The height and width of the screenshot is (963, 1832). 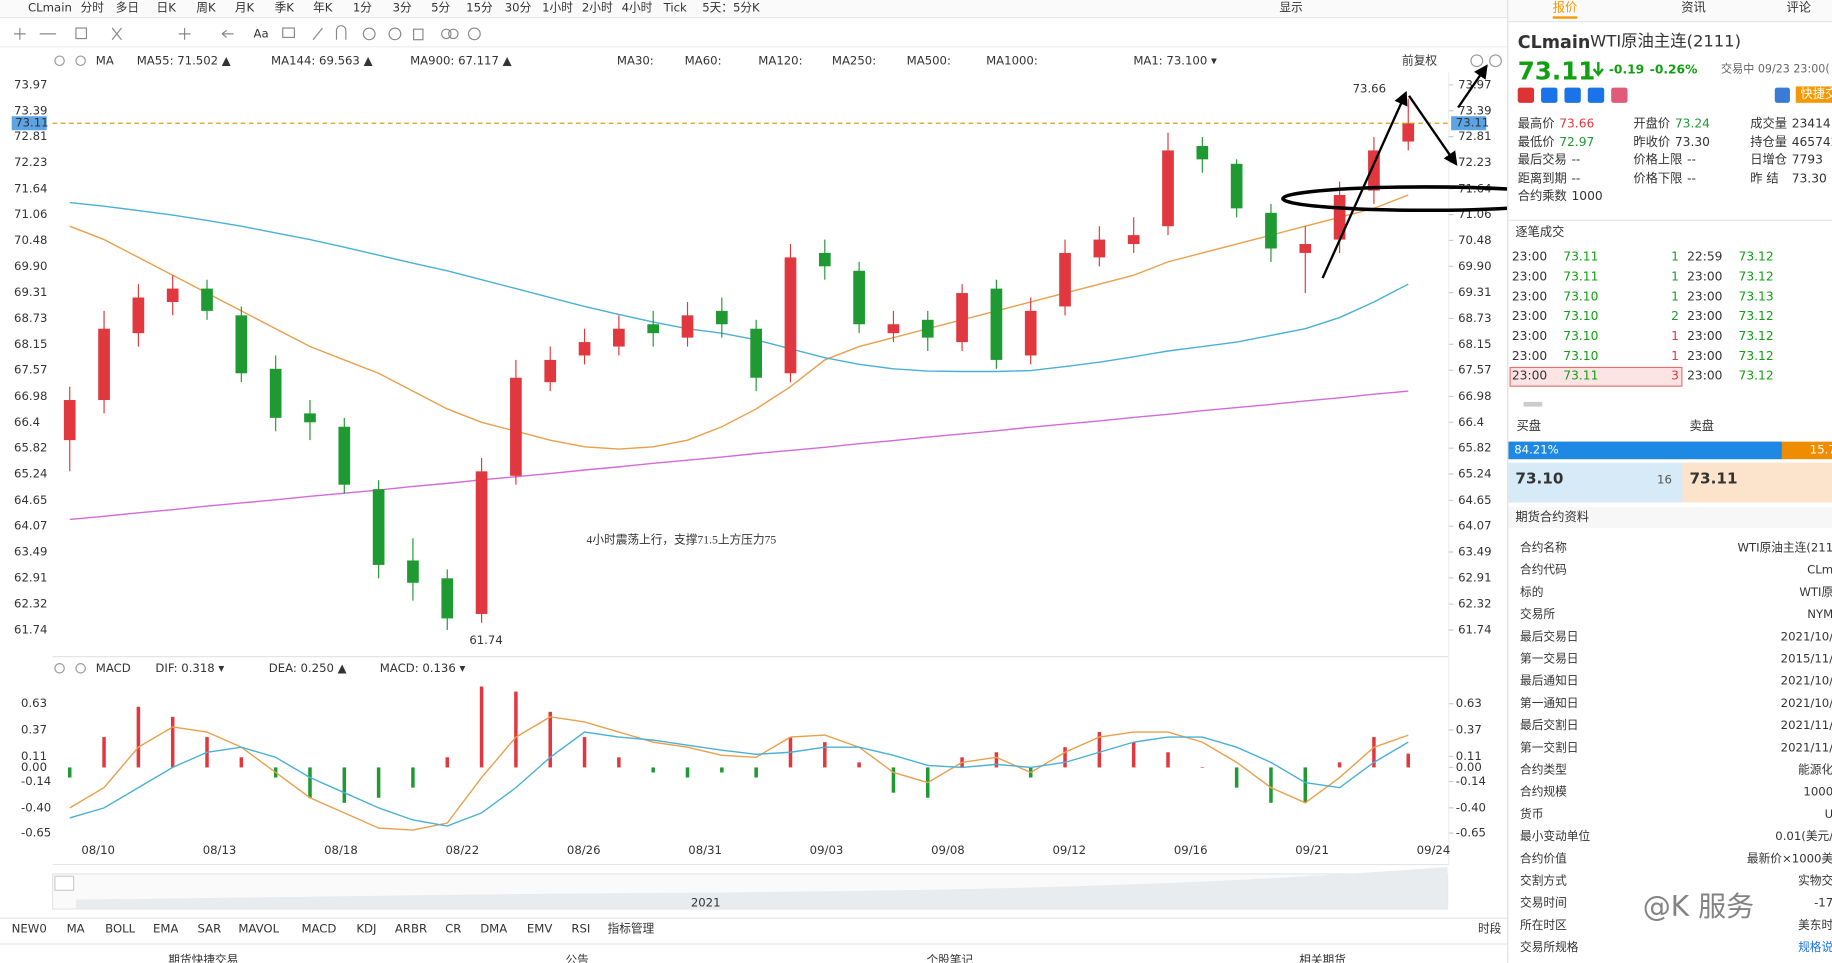 What do you see at coordinates (165, 928) in the screenshot?
I see `indicator-tab: EMA` at bounding box center [165, 928].